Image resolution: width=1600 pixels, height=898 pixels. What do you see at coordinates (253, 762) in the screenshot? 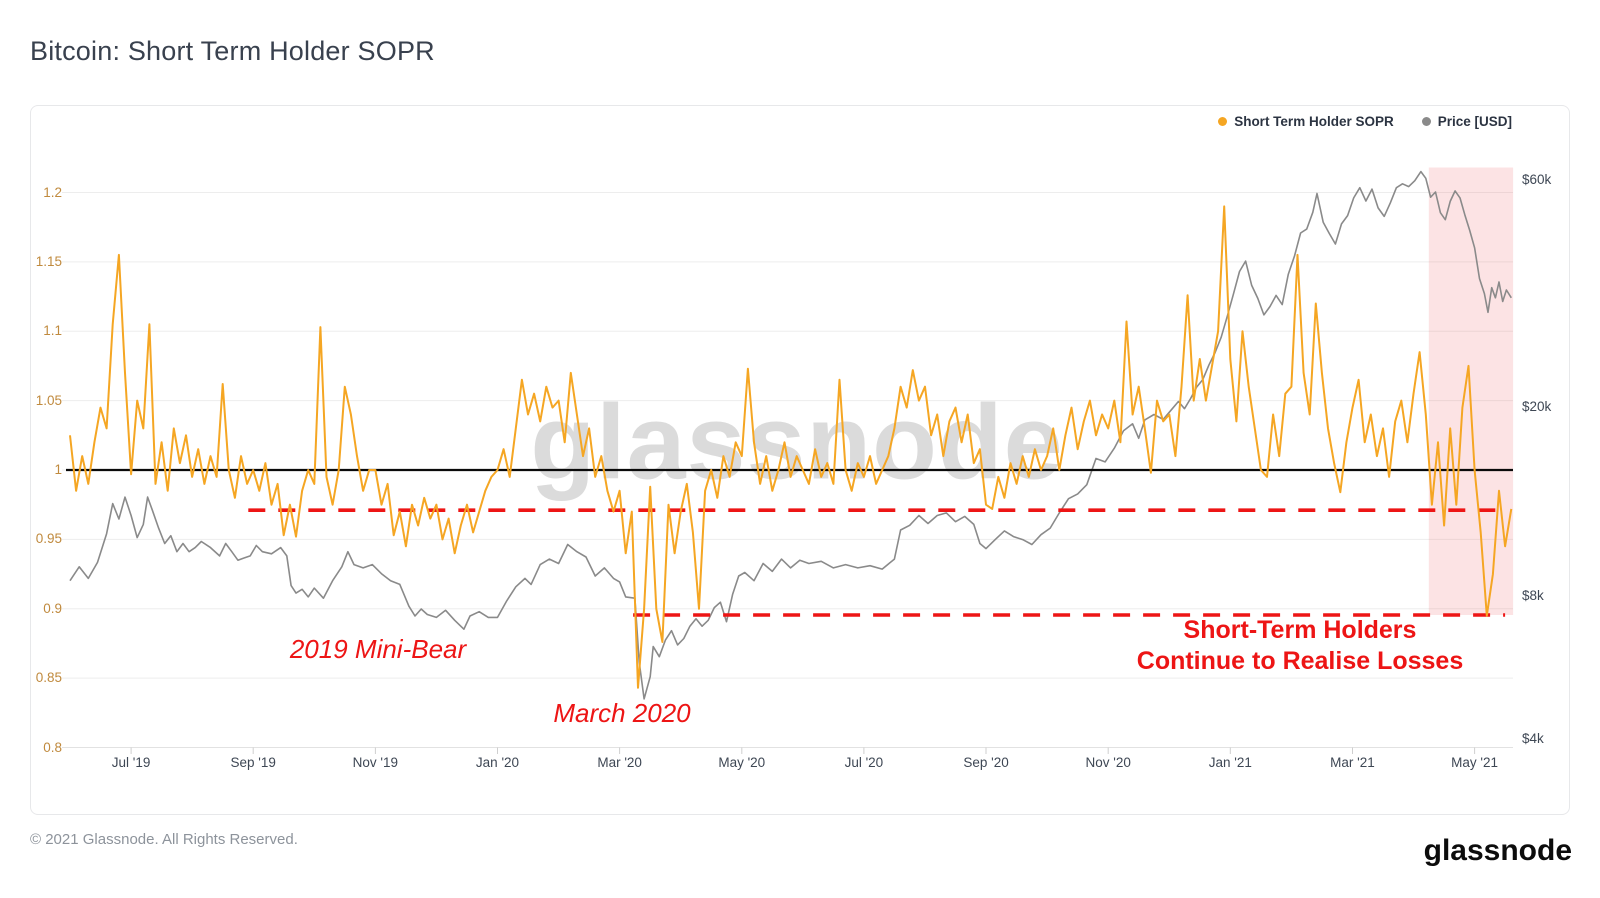
I see `x-tick-label: Sep '19` at bounding box center [253, 762].